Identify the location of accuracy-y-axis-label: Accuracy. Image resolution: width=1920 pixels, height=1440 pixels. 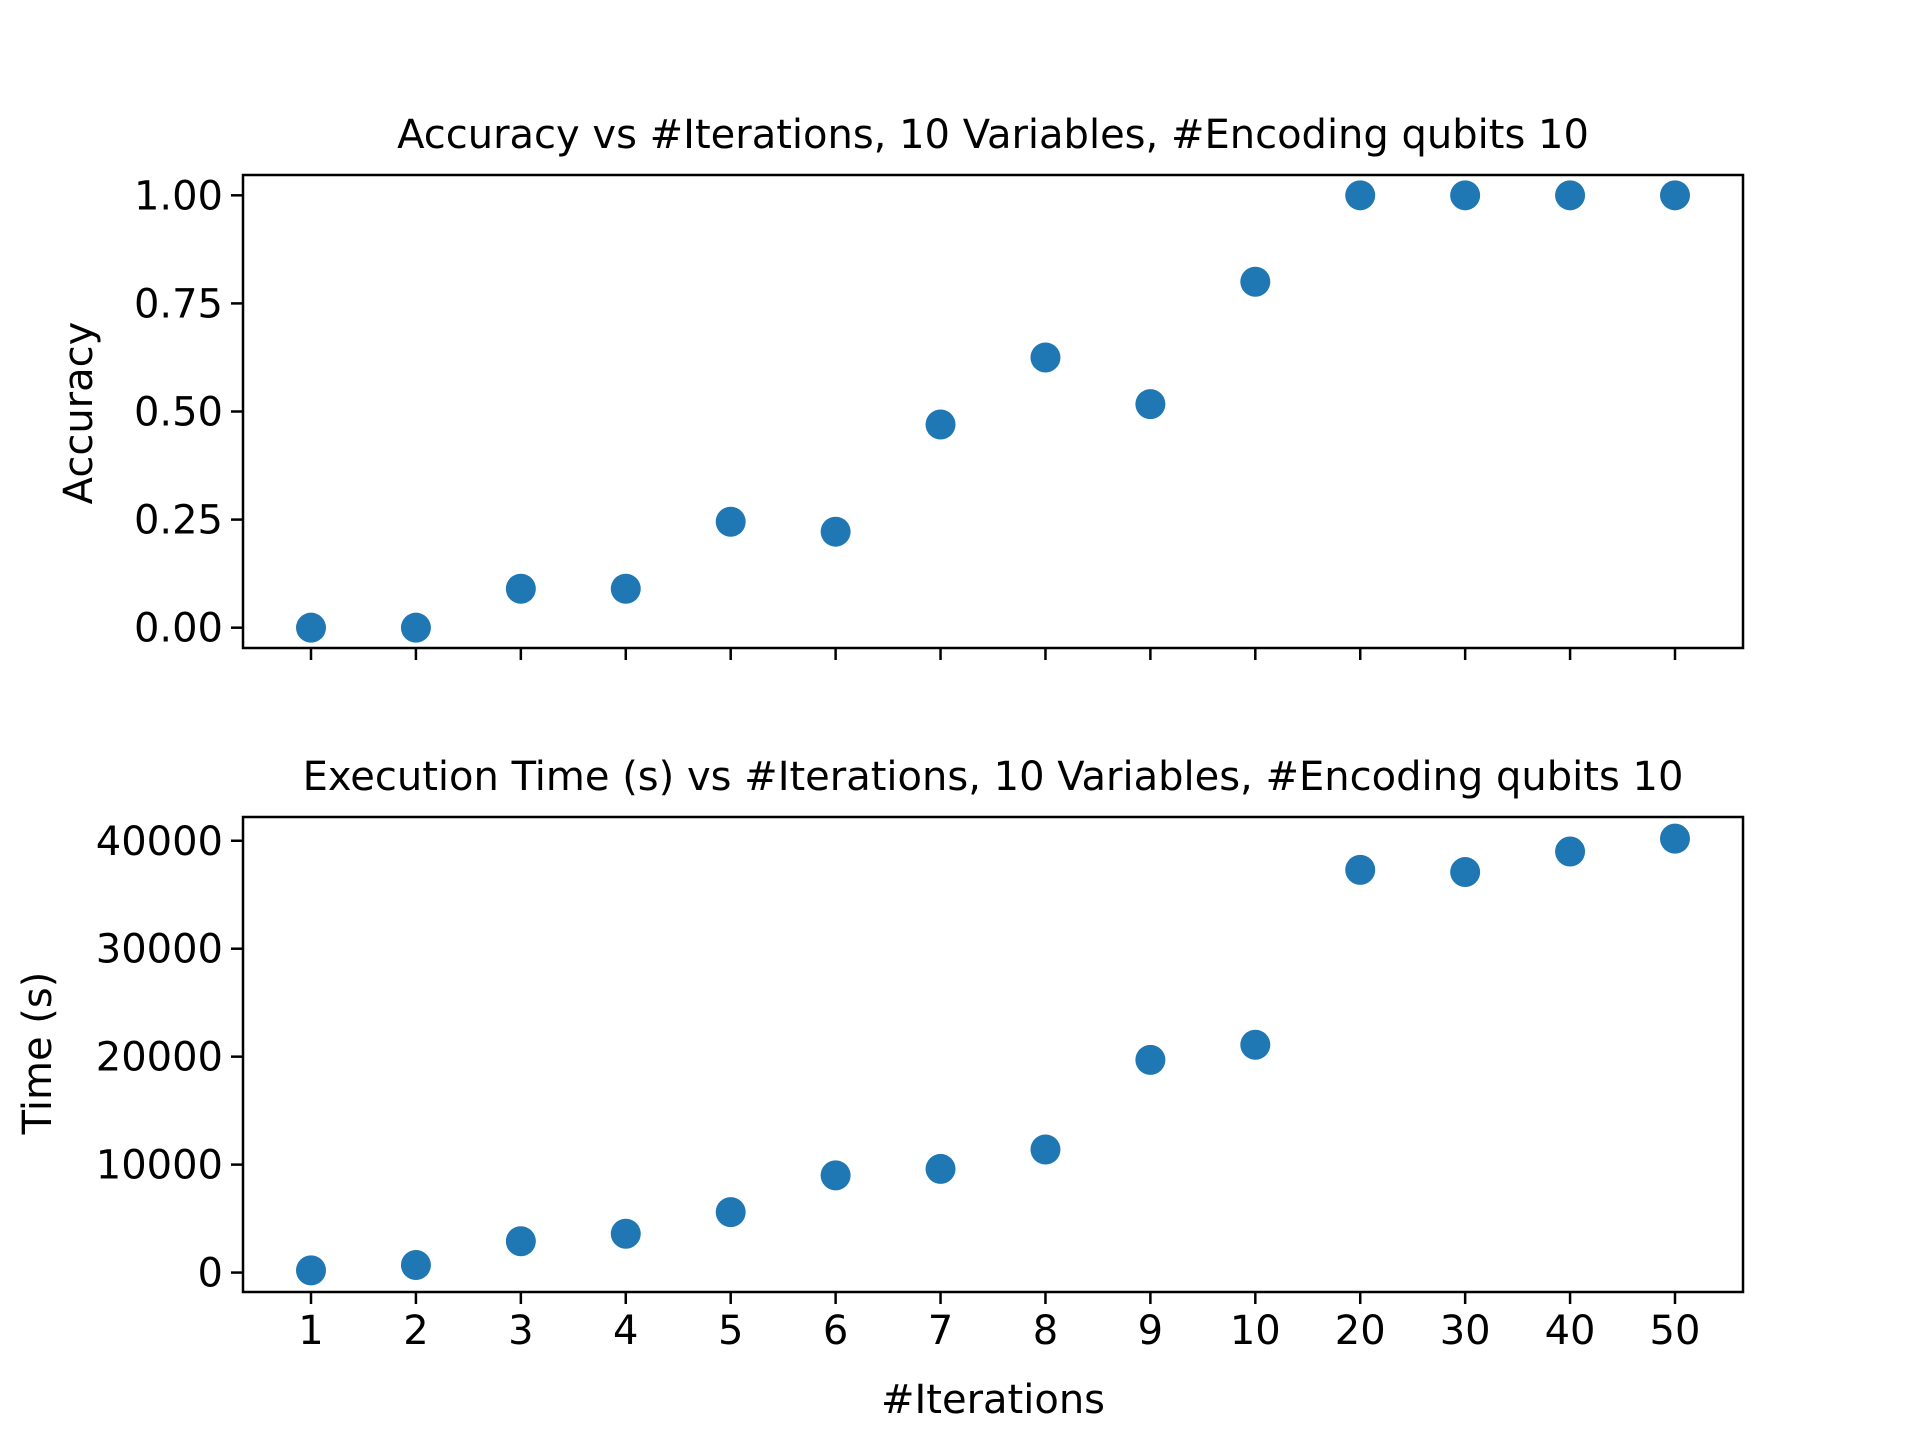
(79, 413).